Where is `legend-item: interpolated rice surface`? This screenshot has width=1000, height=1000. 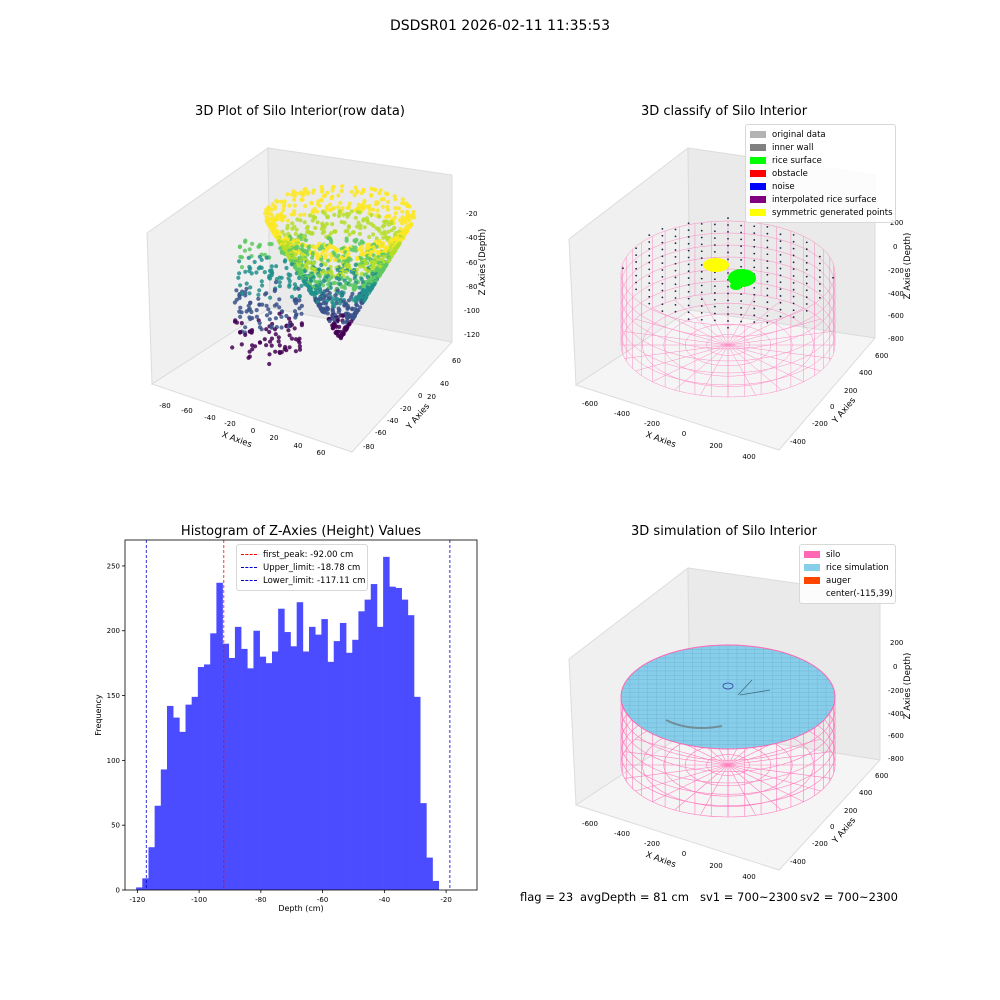
legend-item: interpolated rice surface is located at coordinates (820, 199).